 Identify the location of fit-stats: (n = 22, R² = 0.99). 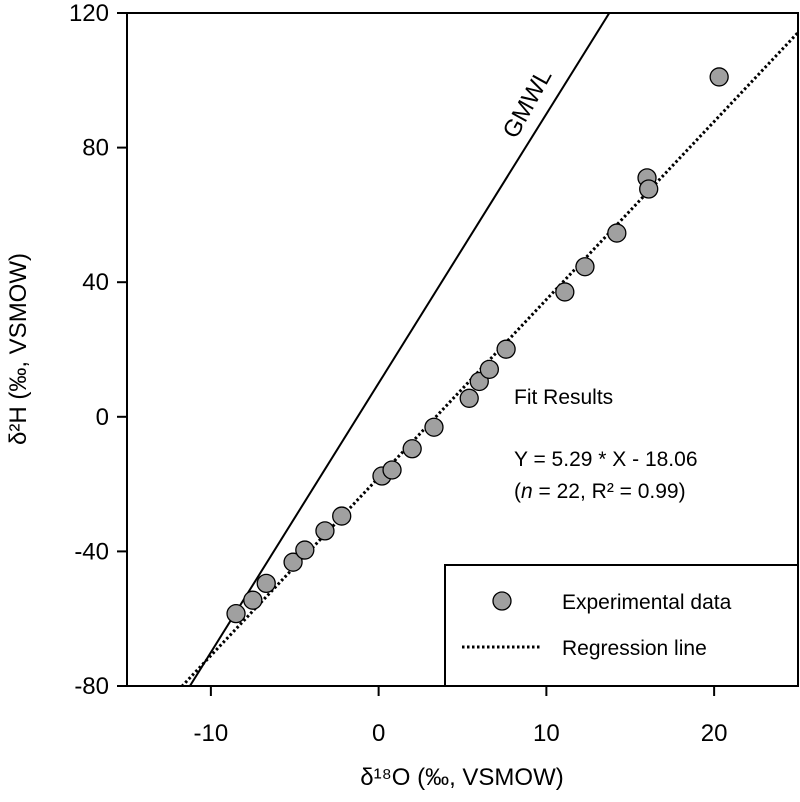
(600, 491).